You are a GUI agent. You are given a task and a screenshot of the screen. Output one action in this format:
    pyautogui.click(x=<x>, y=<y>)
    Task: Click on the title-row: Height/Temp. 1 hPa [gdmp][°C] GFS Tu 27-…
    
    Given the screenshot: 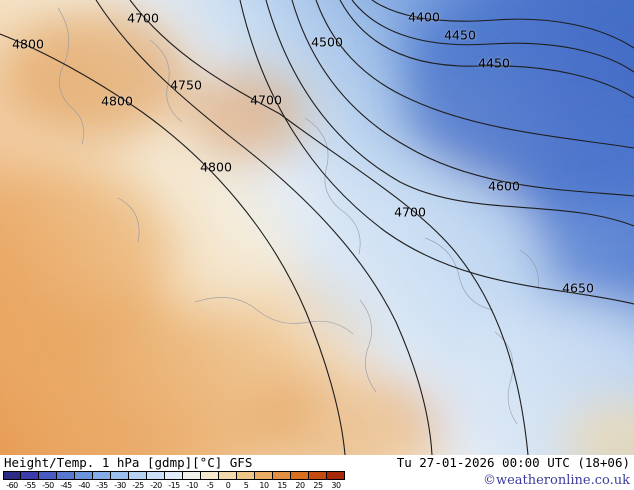 What is the action you would take?
    pyautogui.click(x=317, y=462)
    